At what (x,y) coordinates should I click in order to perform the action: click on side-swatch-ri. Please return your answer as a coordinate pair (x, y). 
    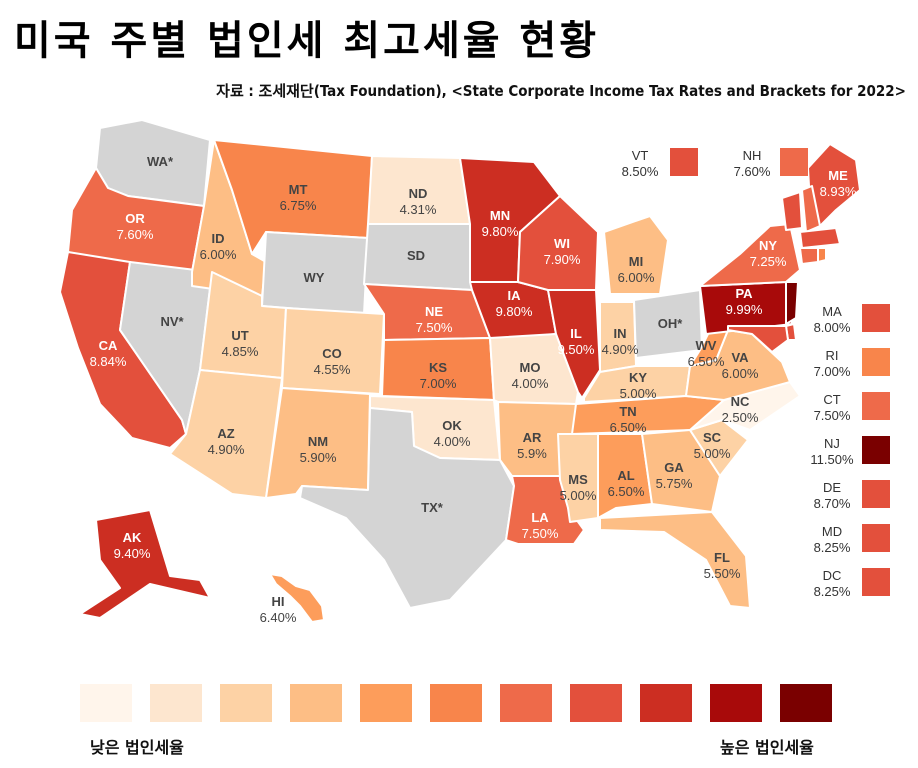
    Looking at the image, I should click on (876, 362).